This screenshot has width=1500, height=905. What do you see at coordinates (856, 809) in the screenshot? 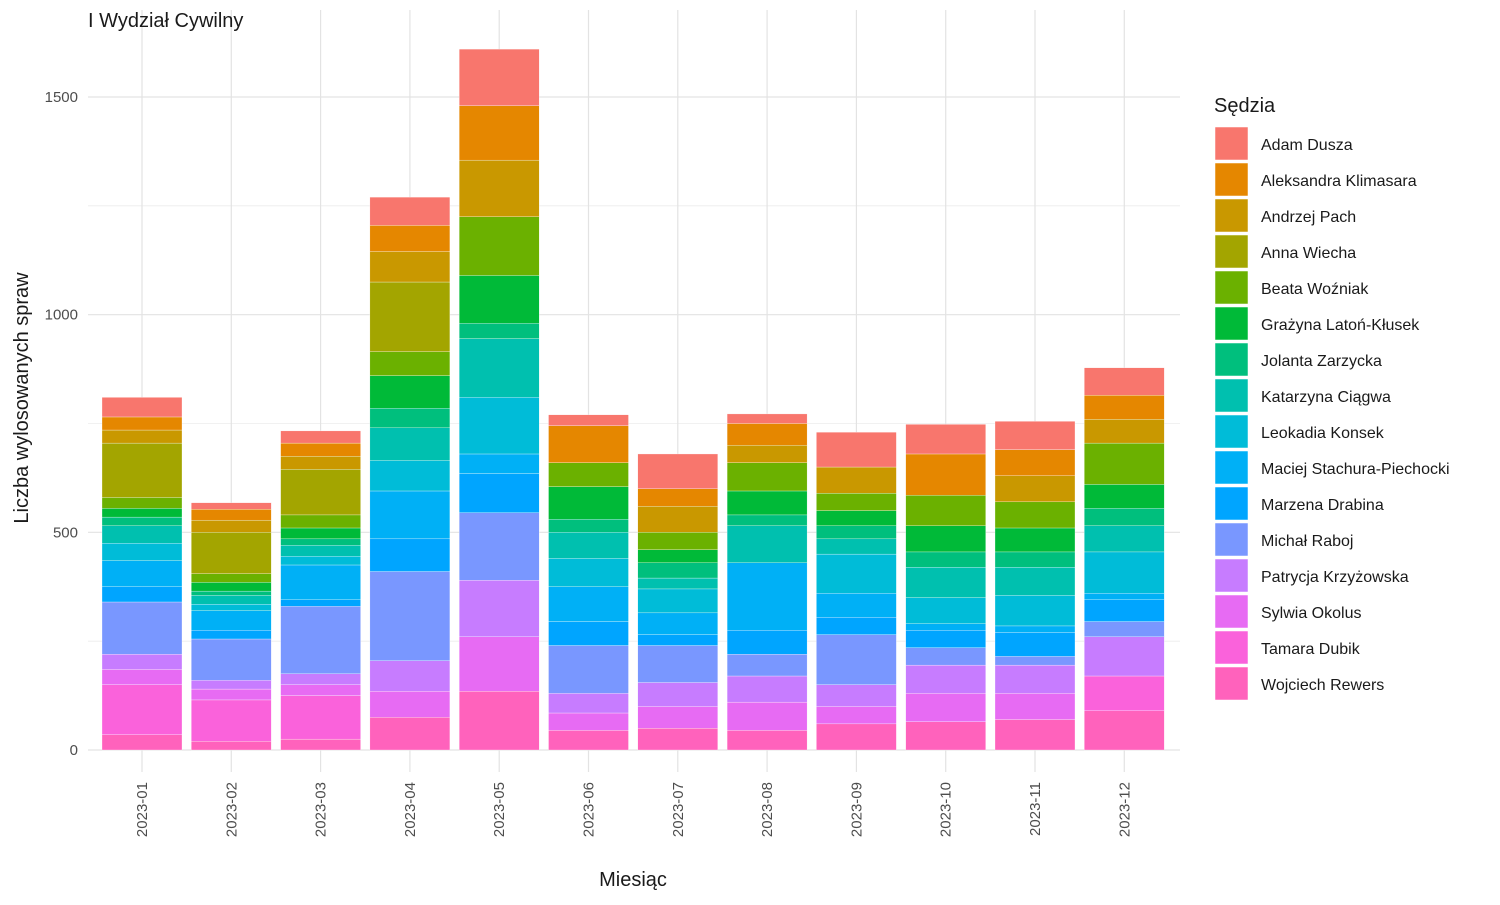
I see `x-tick-label: 2023-09` at bounding box center [856, 809].